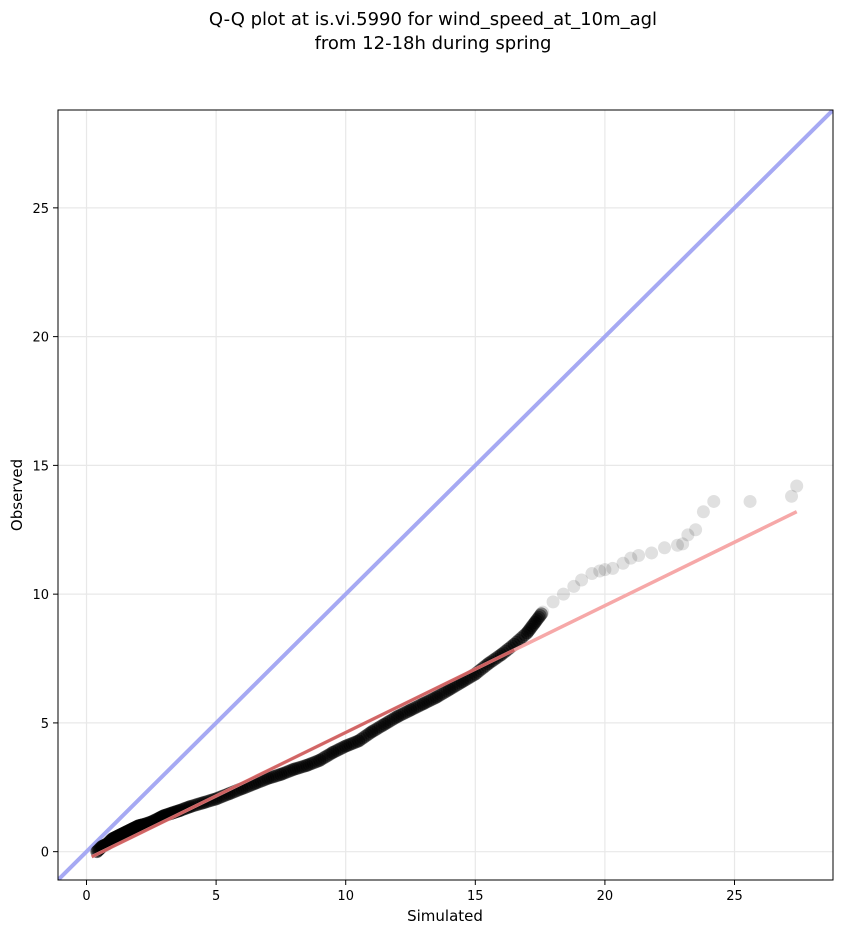 This screenshot has width=843, height=934. What do you see at coordinates (45, 724) in the screenshot?
I see `y-tick-label: 5` at bounding box center [45, 724].